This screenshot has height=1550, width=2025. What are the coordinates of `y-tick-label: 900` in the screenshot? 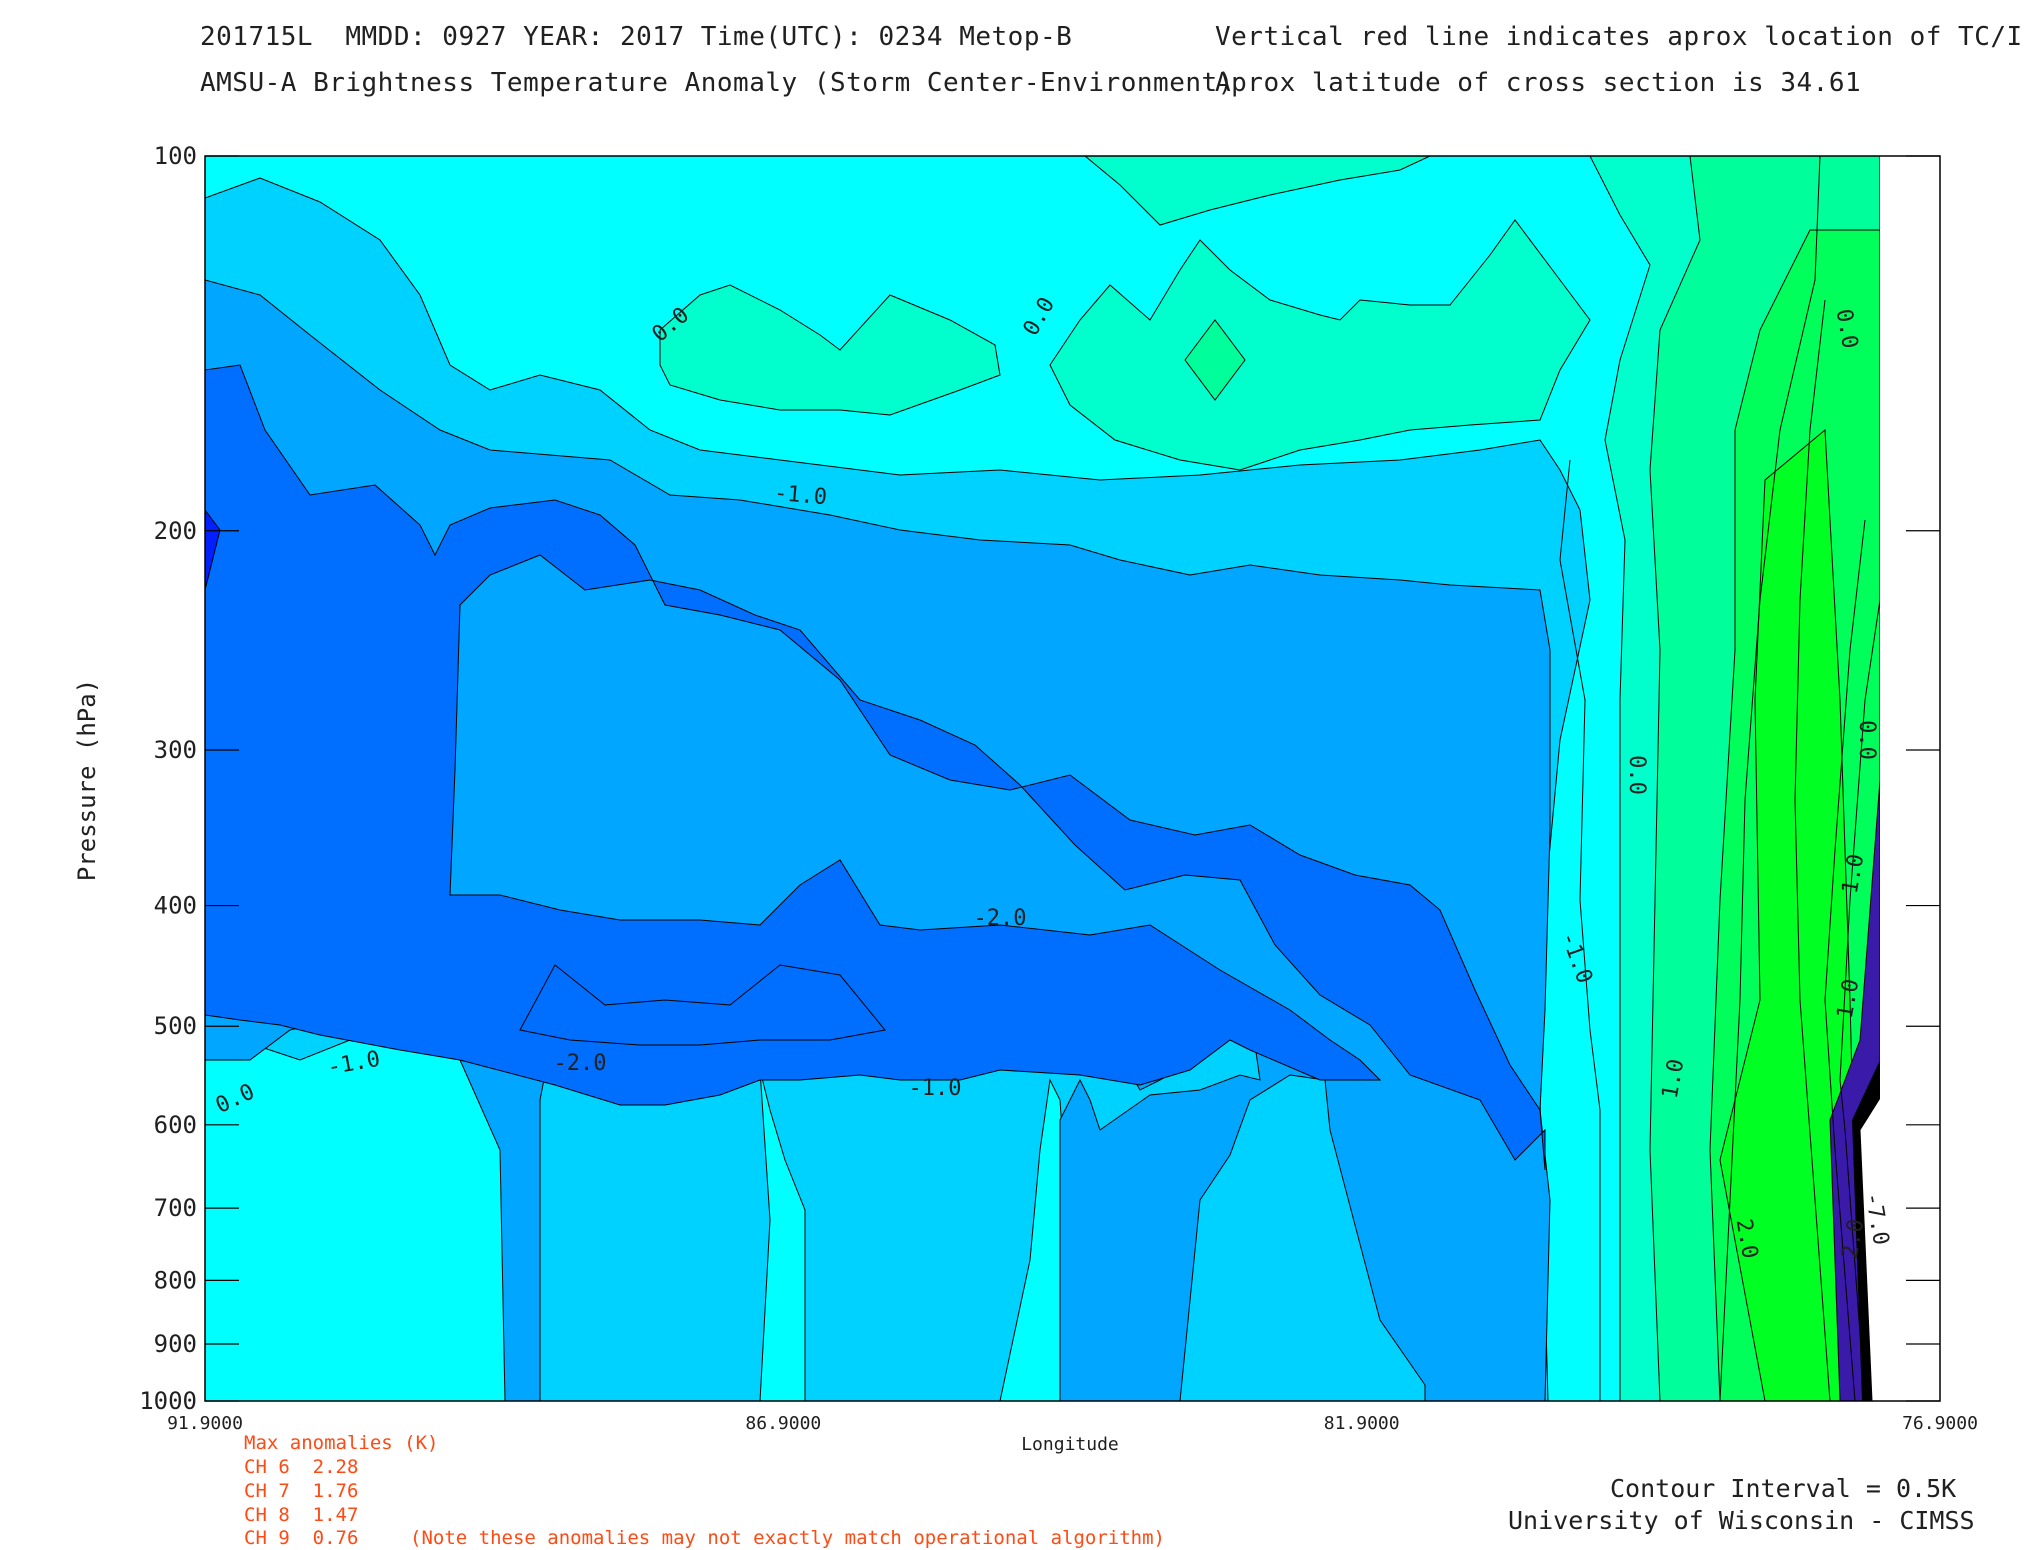 It's located at (175, 1344).